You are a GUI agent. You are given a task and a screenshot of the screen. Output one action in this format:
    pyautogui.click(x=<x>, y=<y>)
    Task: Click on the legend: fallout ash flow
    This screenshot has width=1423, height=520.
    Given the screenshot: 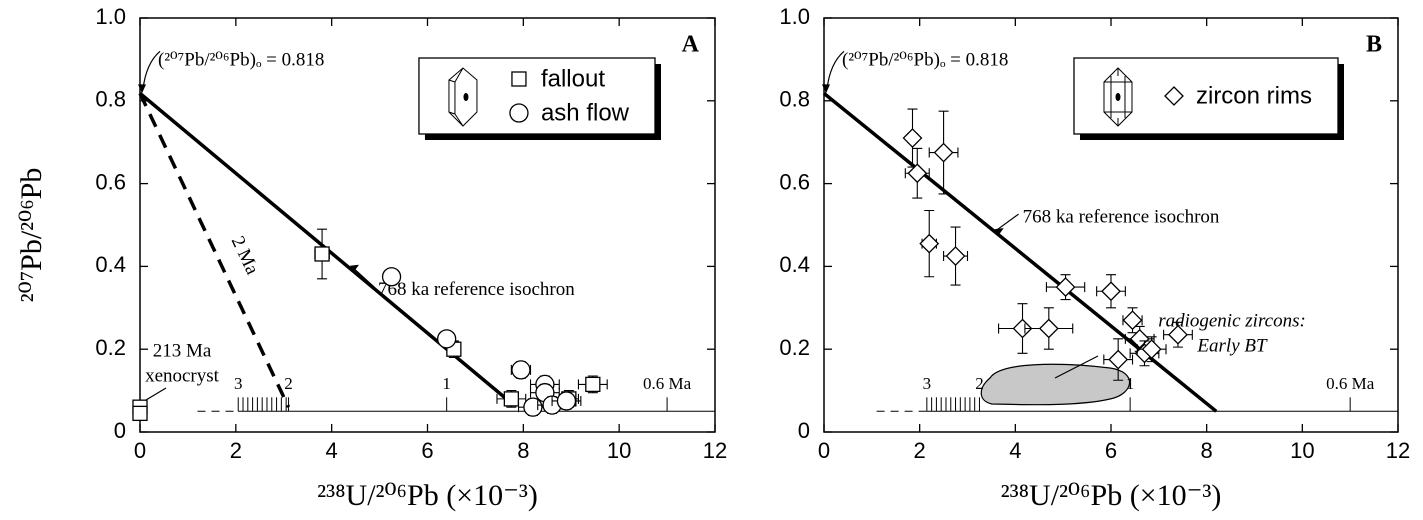 What is the action you would take?
    pyautogui.click(x=539, y=98)
    